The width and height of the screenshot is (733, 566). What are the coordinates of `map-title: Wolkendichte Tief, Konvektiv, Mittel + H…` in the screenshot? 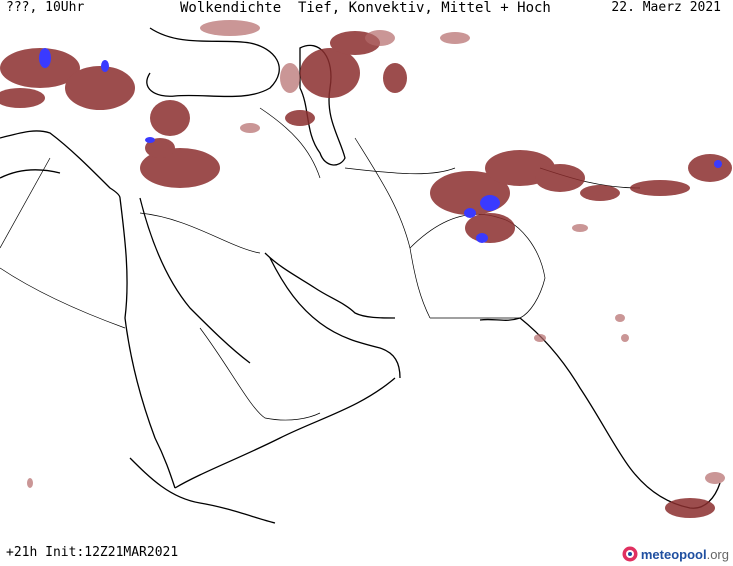 It's located at (365, 8).